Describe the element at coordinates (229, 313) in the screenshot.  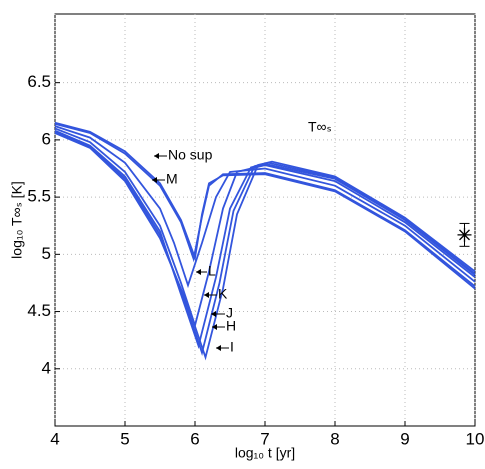
I see `series-label: J` at that location.